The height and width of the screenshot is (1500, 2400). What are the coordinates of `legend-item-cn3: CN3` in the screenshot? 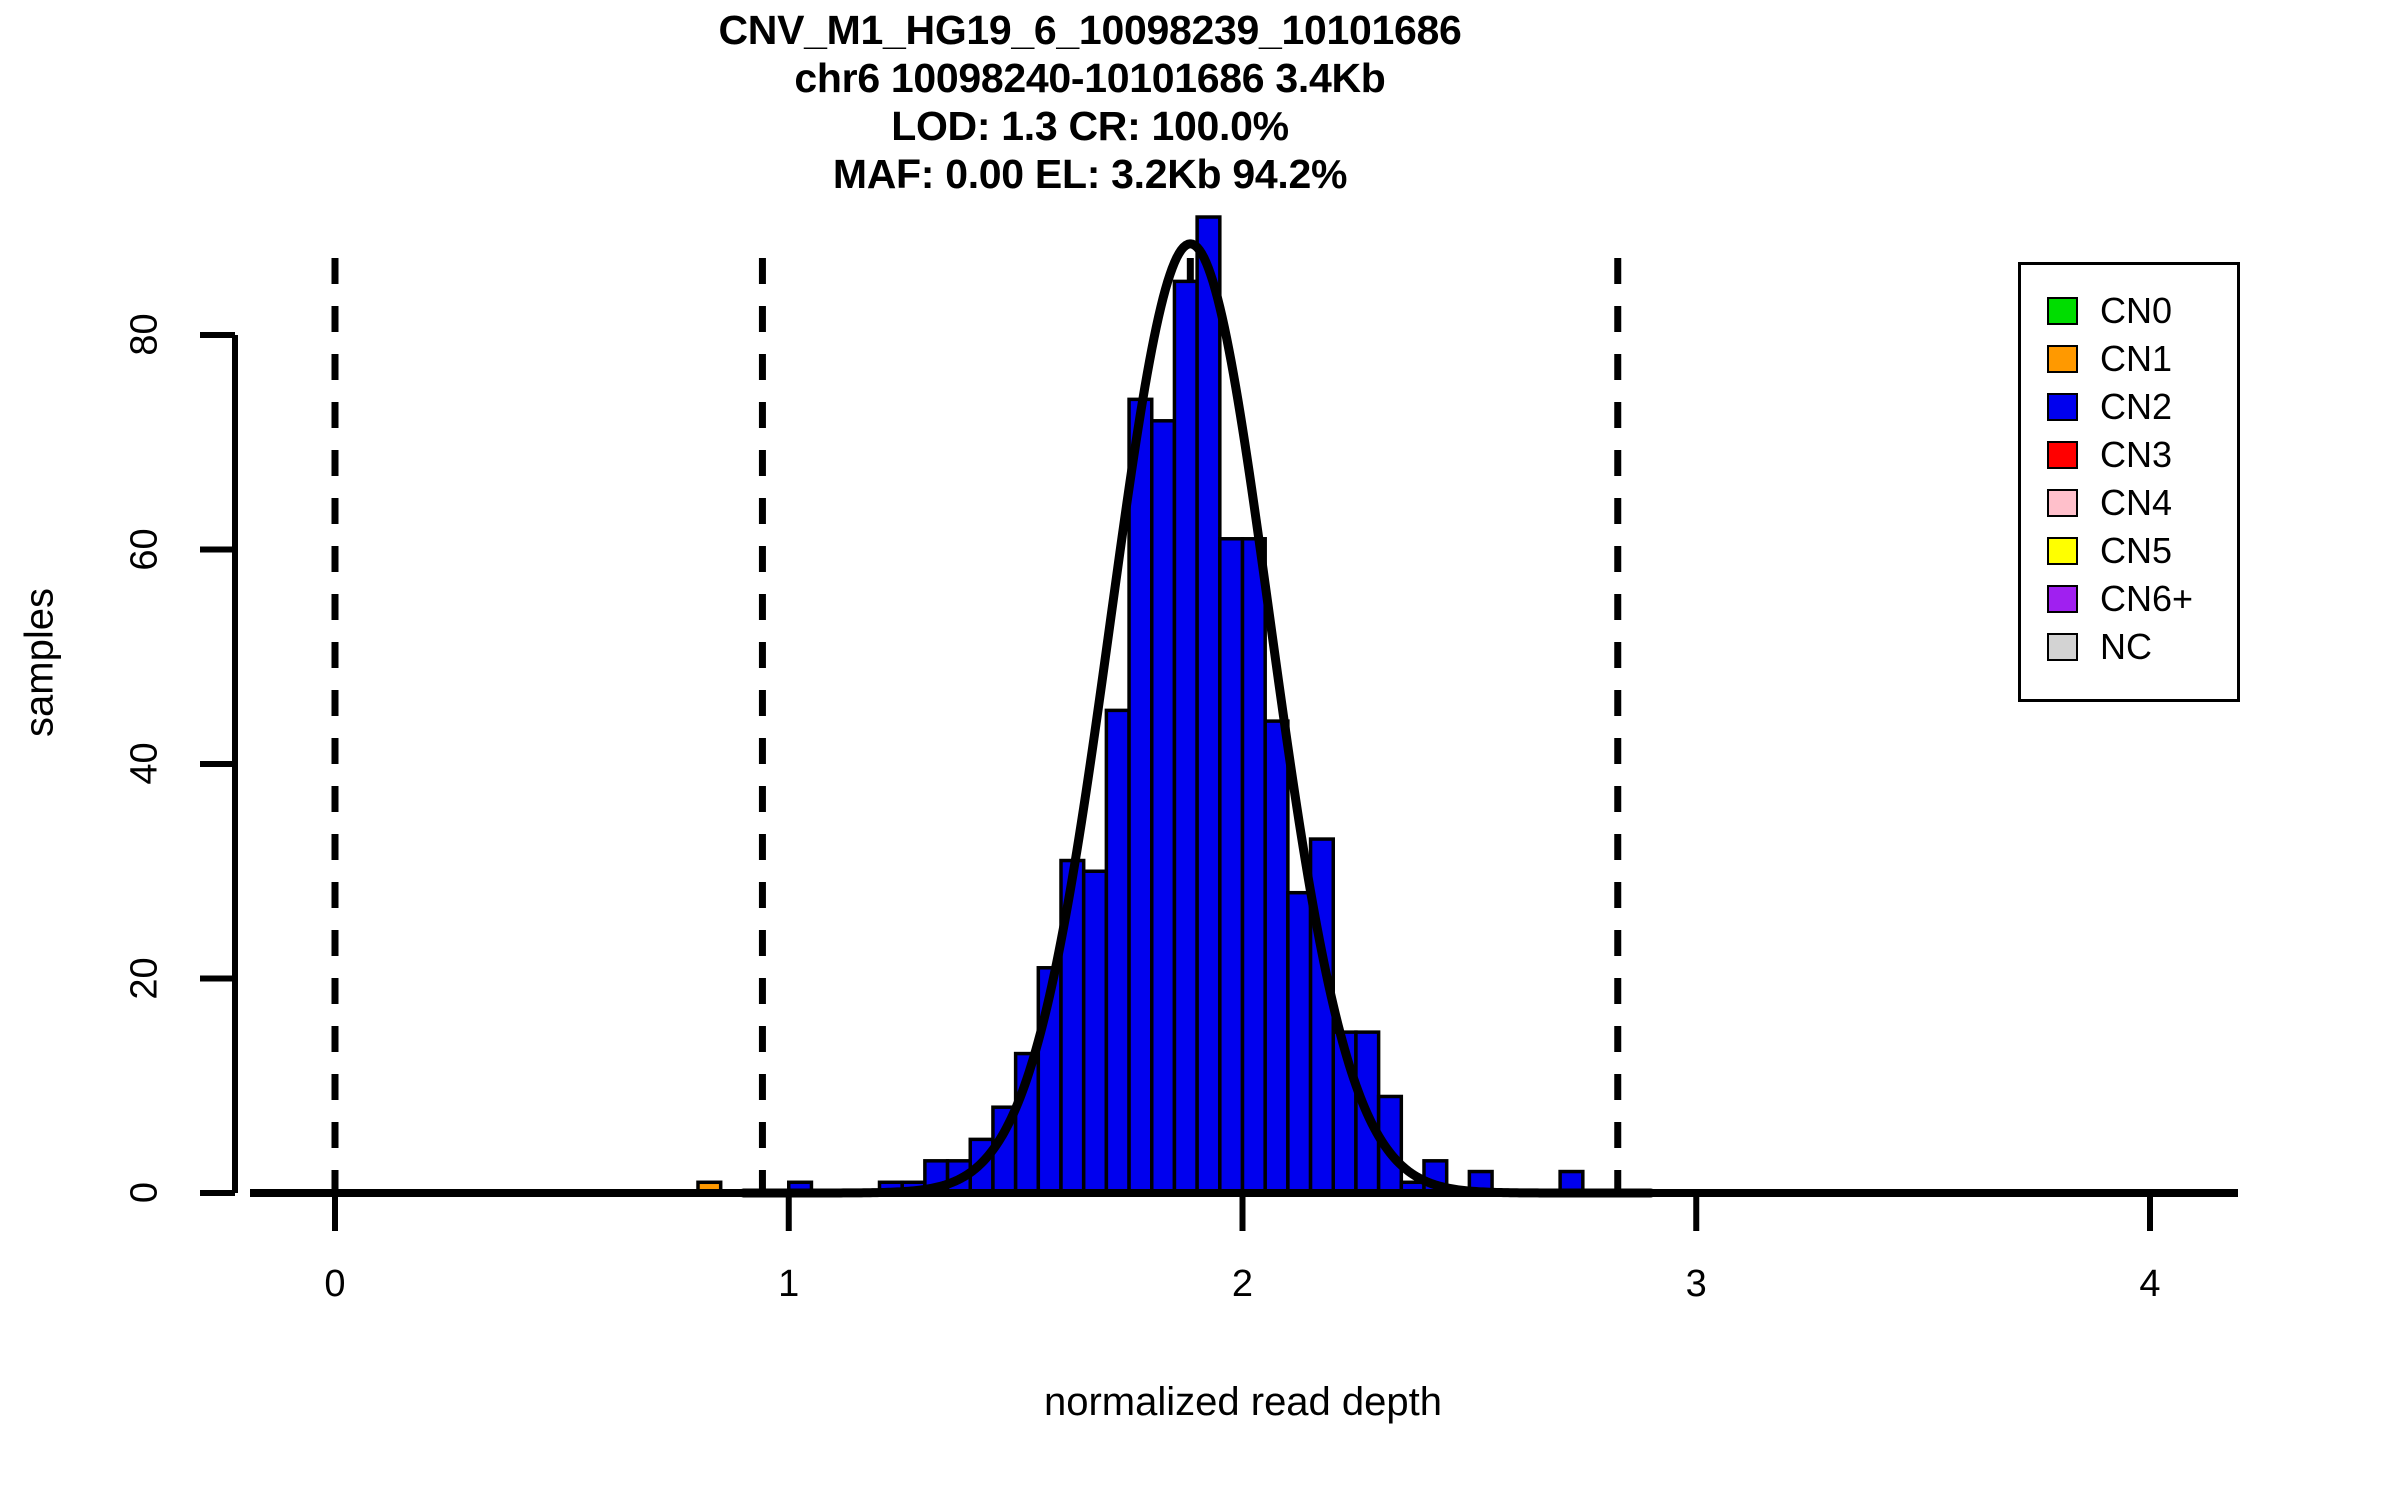 It's located at (2129, 455).